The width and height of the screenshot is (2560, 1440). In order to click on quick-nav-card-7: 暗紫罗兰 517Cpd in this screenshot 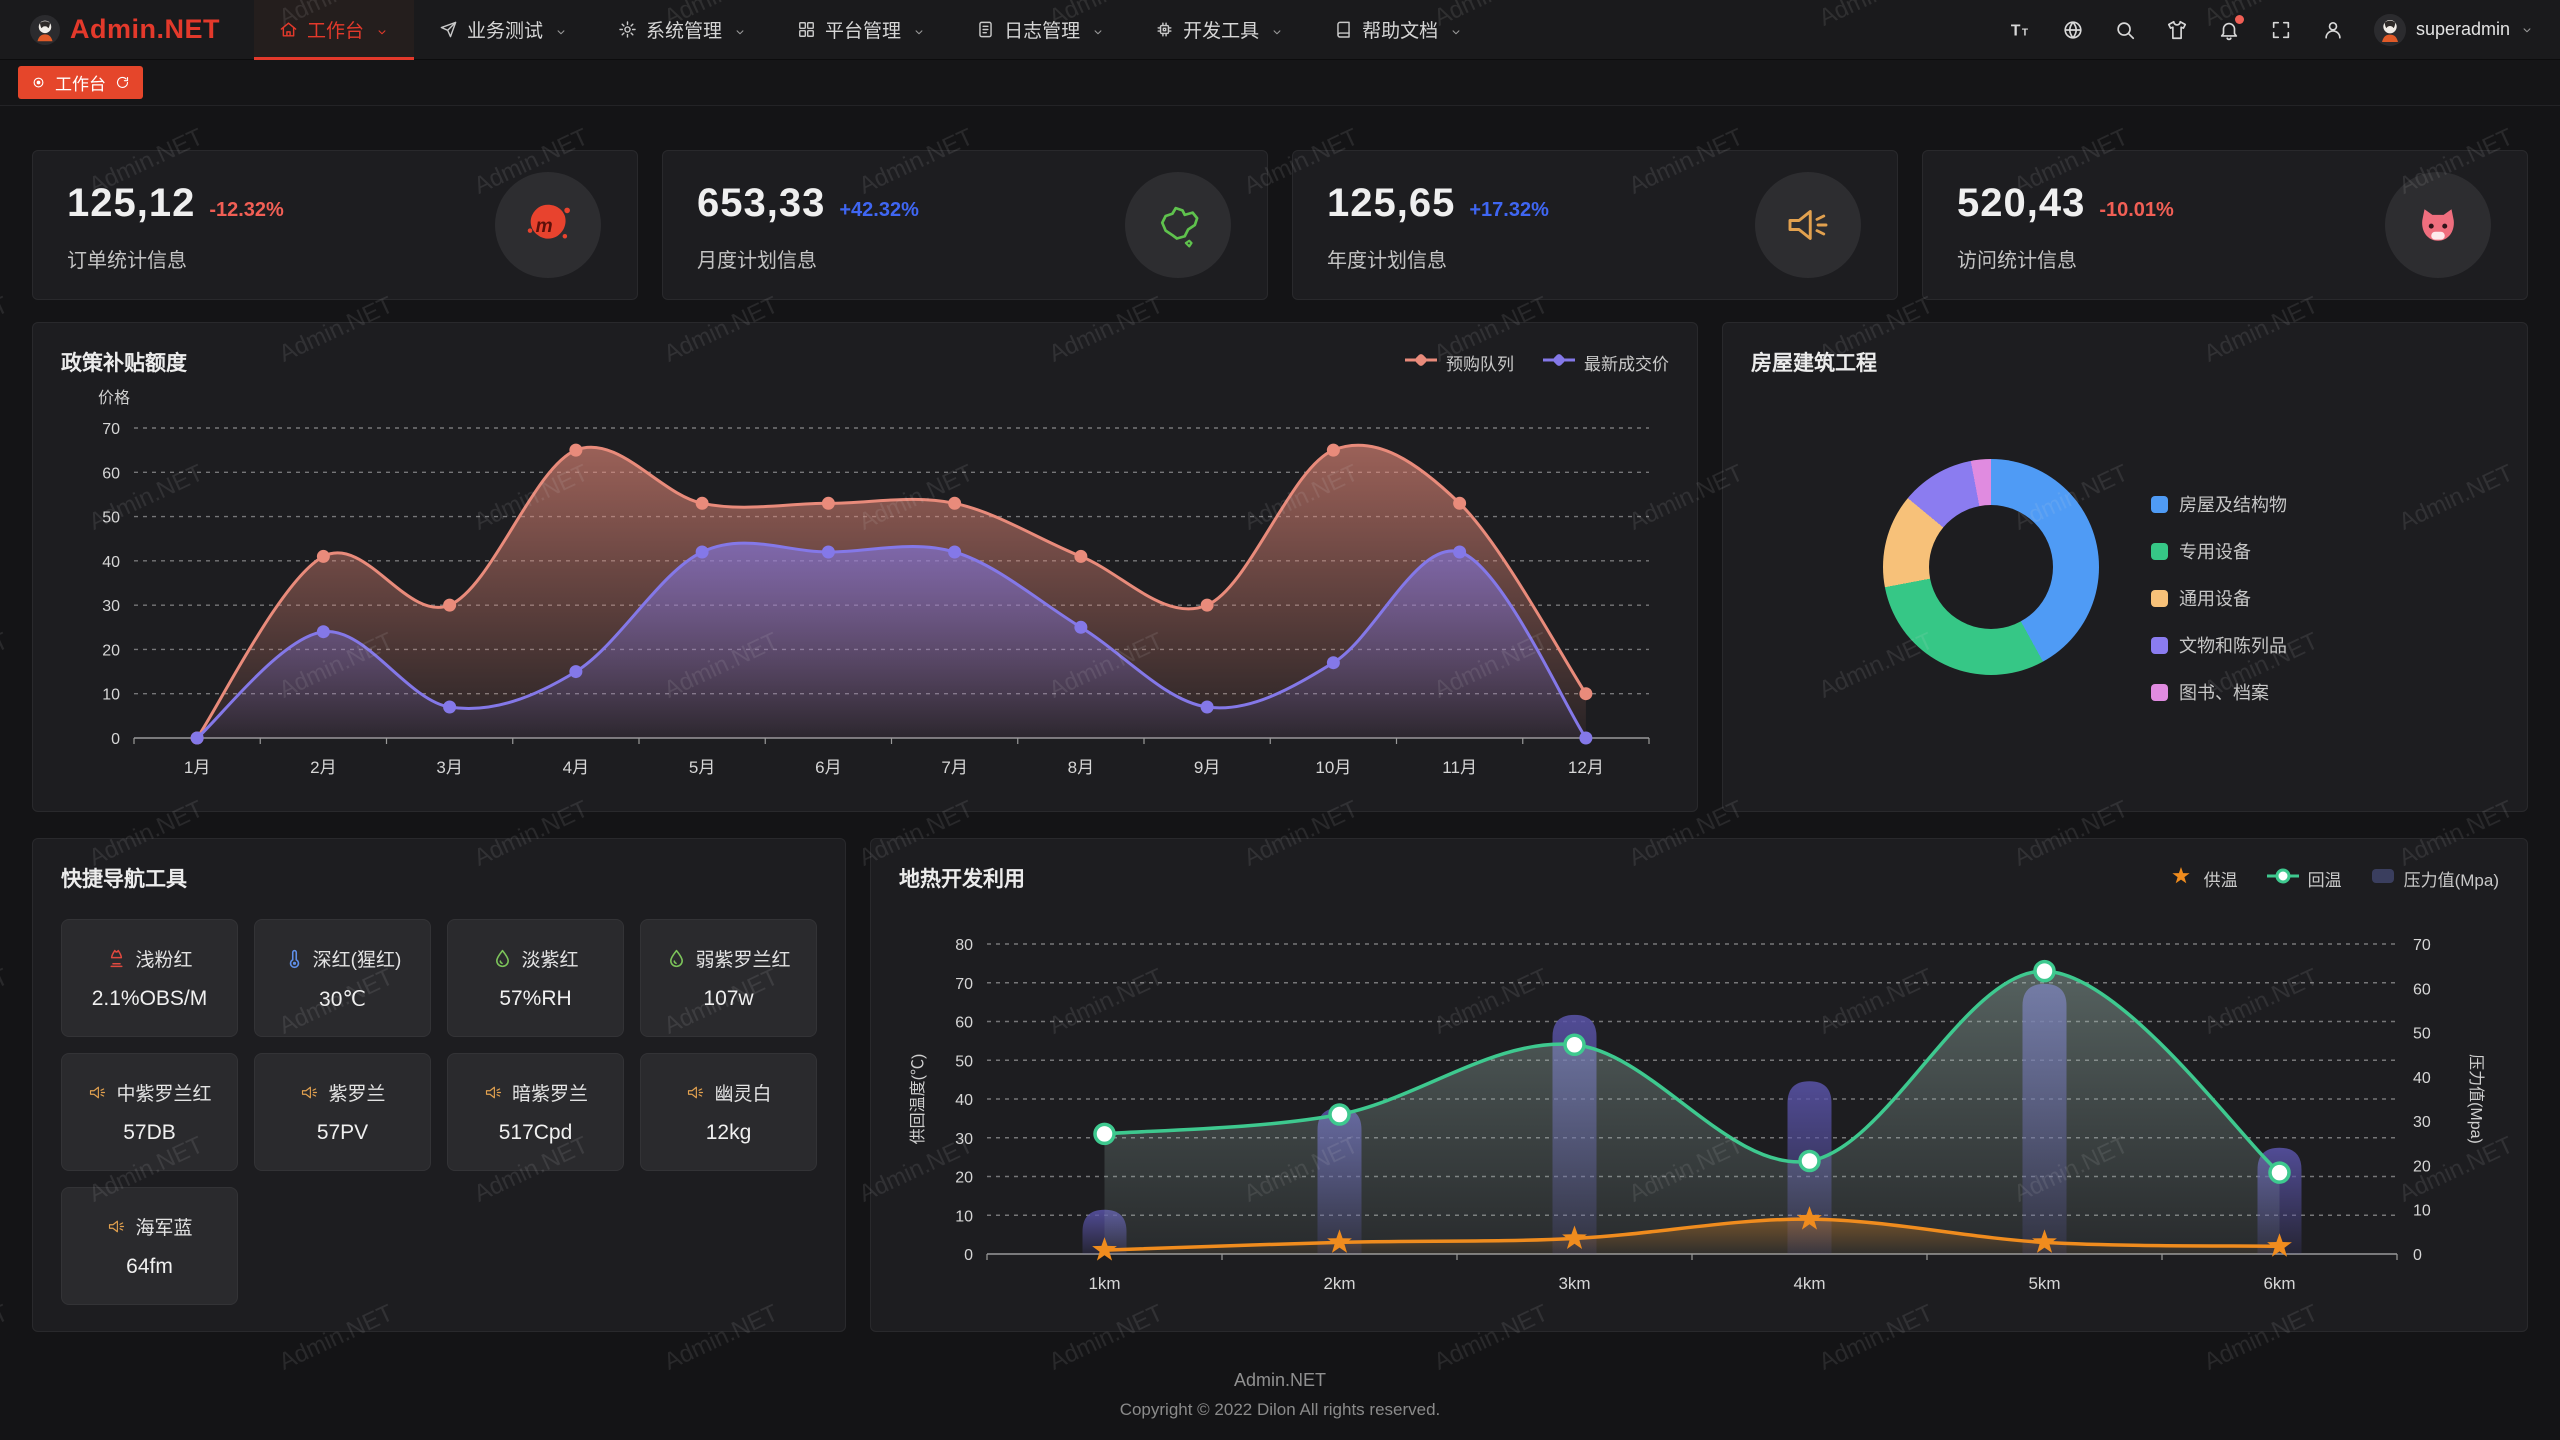, I will do `click(535, 1112)`.